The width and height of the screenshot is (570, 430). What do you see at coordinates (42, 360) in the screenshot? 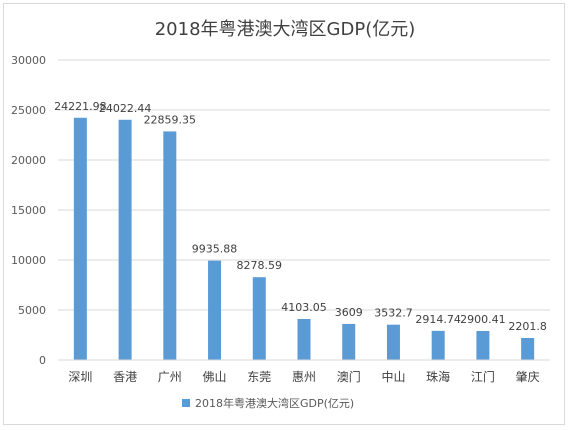
I see `y-tick-label: 0` at bounding box center [42, 360].